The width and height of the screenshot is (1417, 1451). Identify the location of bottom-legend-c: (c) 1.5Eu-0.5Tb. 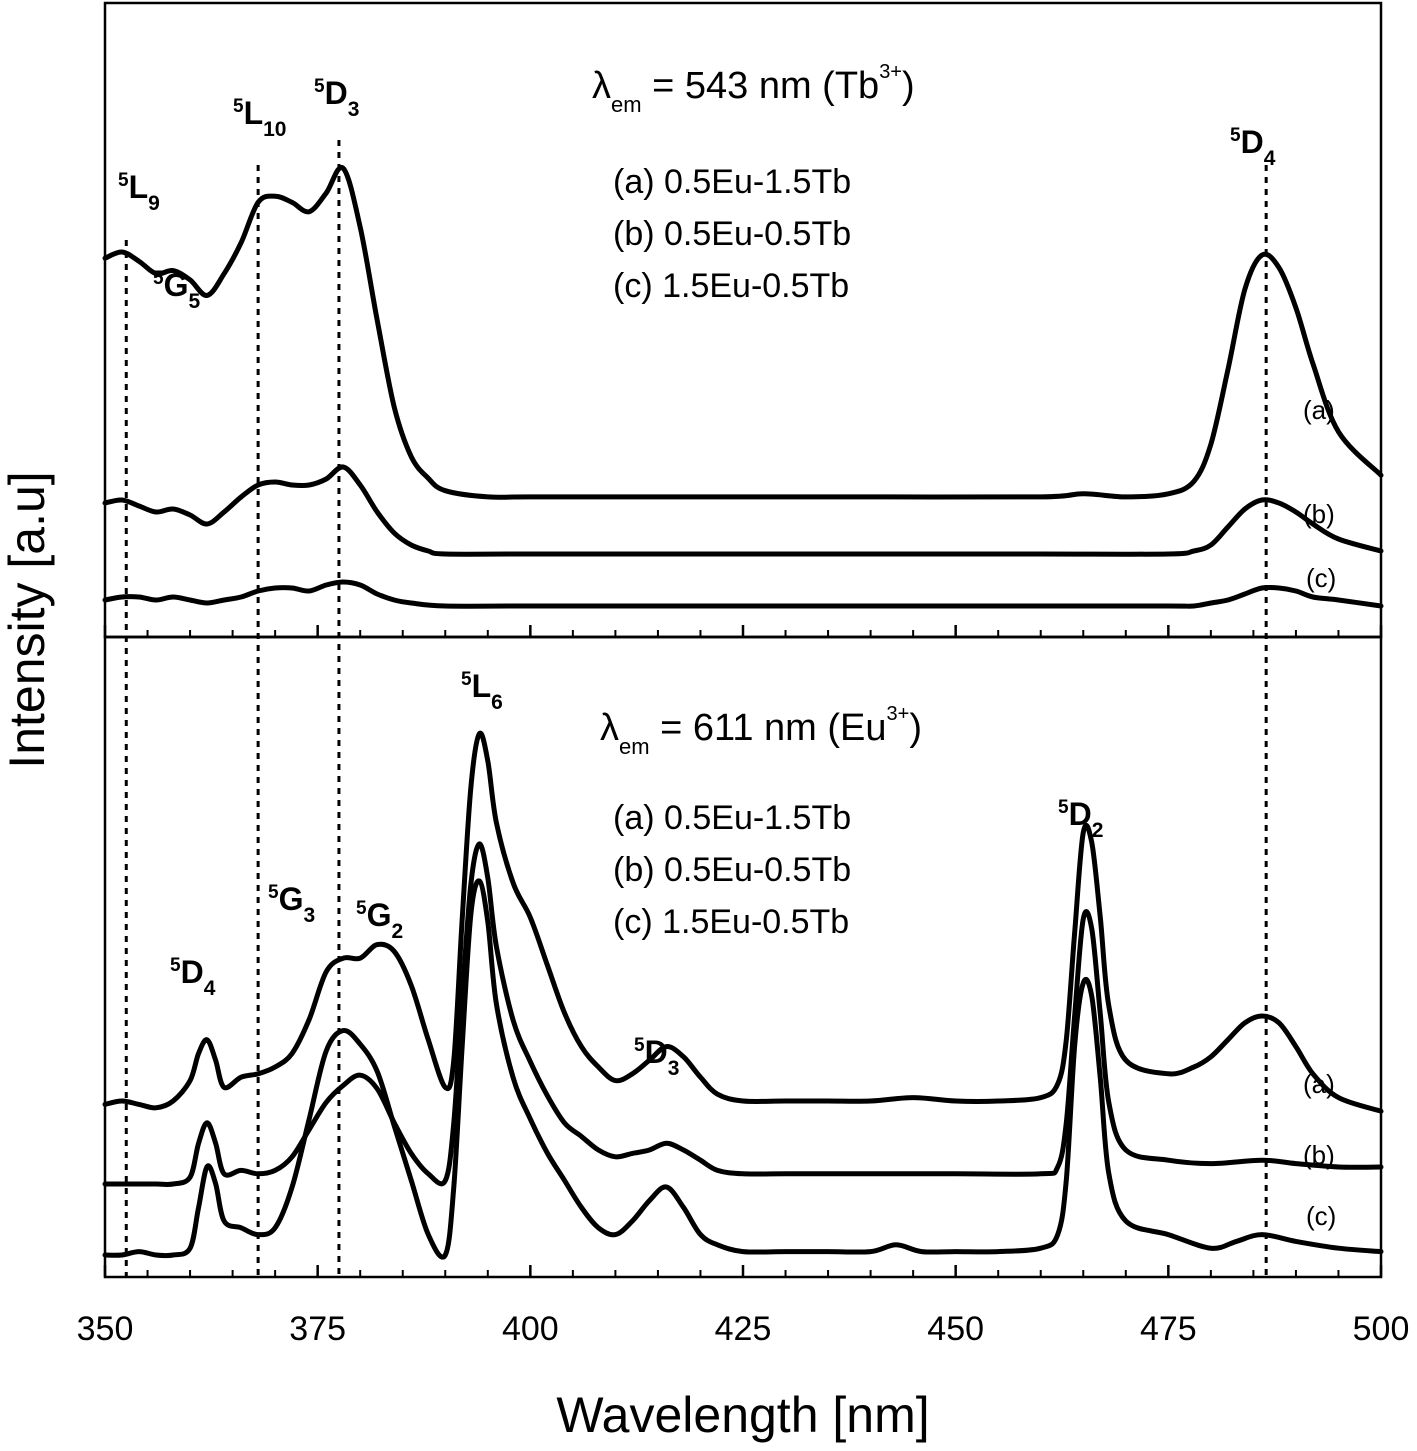
(731, 922).